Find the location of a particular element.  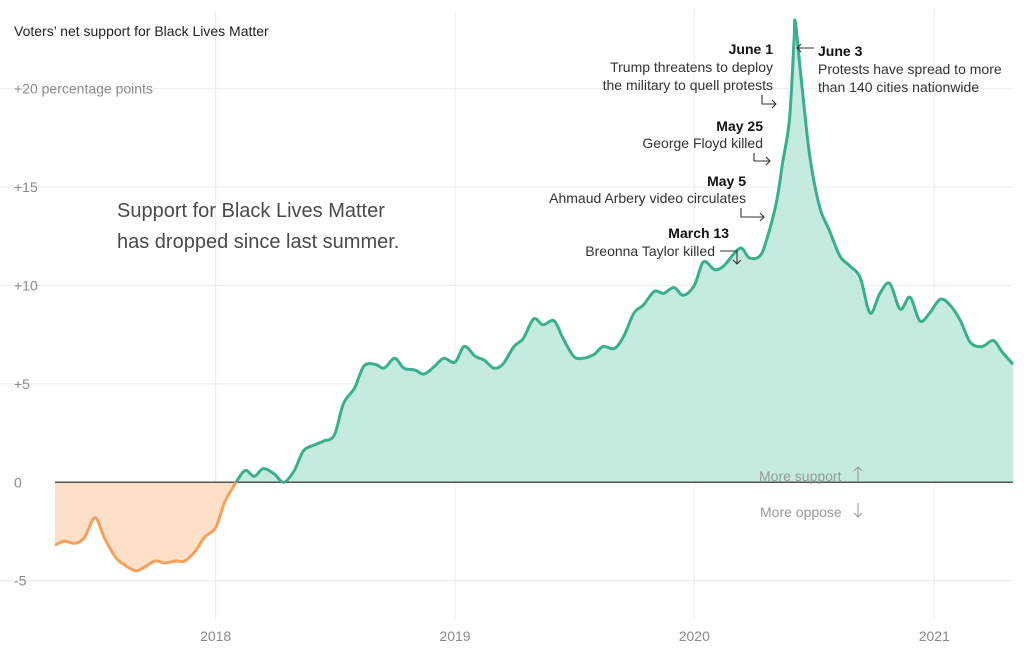

annotation-march-13-date: March 13 is located at coordinates (698, 233).